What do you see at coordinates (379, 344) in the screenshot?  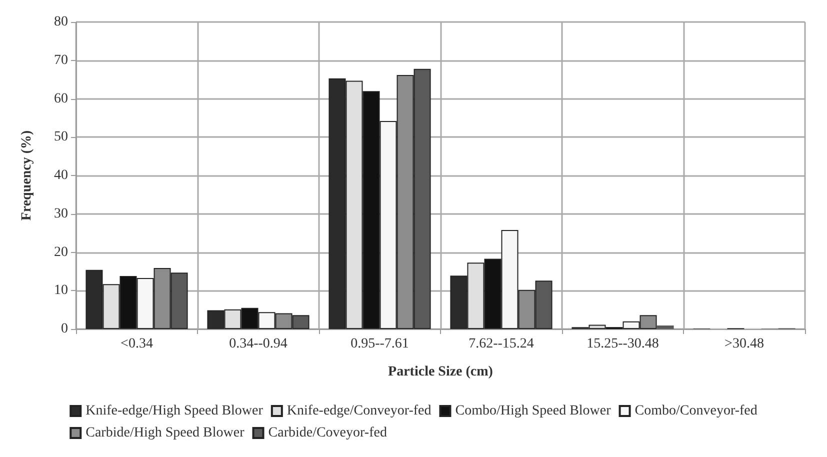 I see `x-tick-label: 0.95--7.61` at bounding box center [379, 344].